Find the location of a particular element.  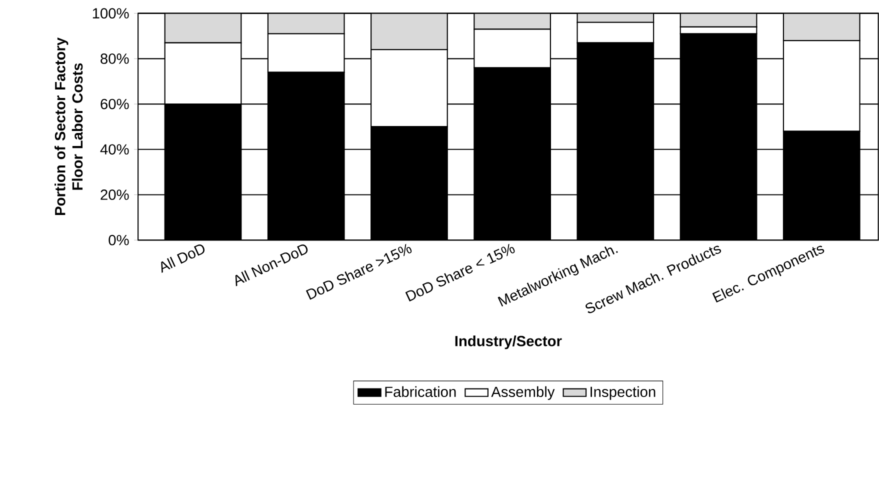

x-tick-label: All DoD is located at coordinates (183, 258).